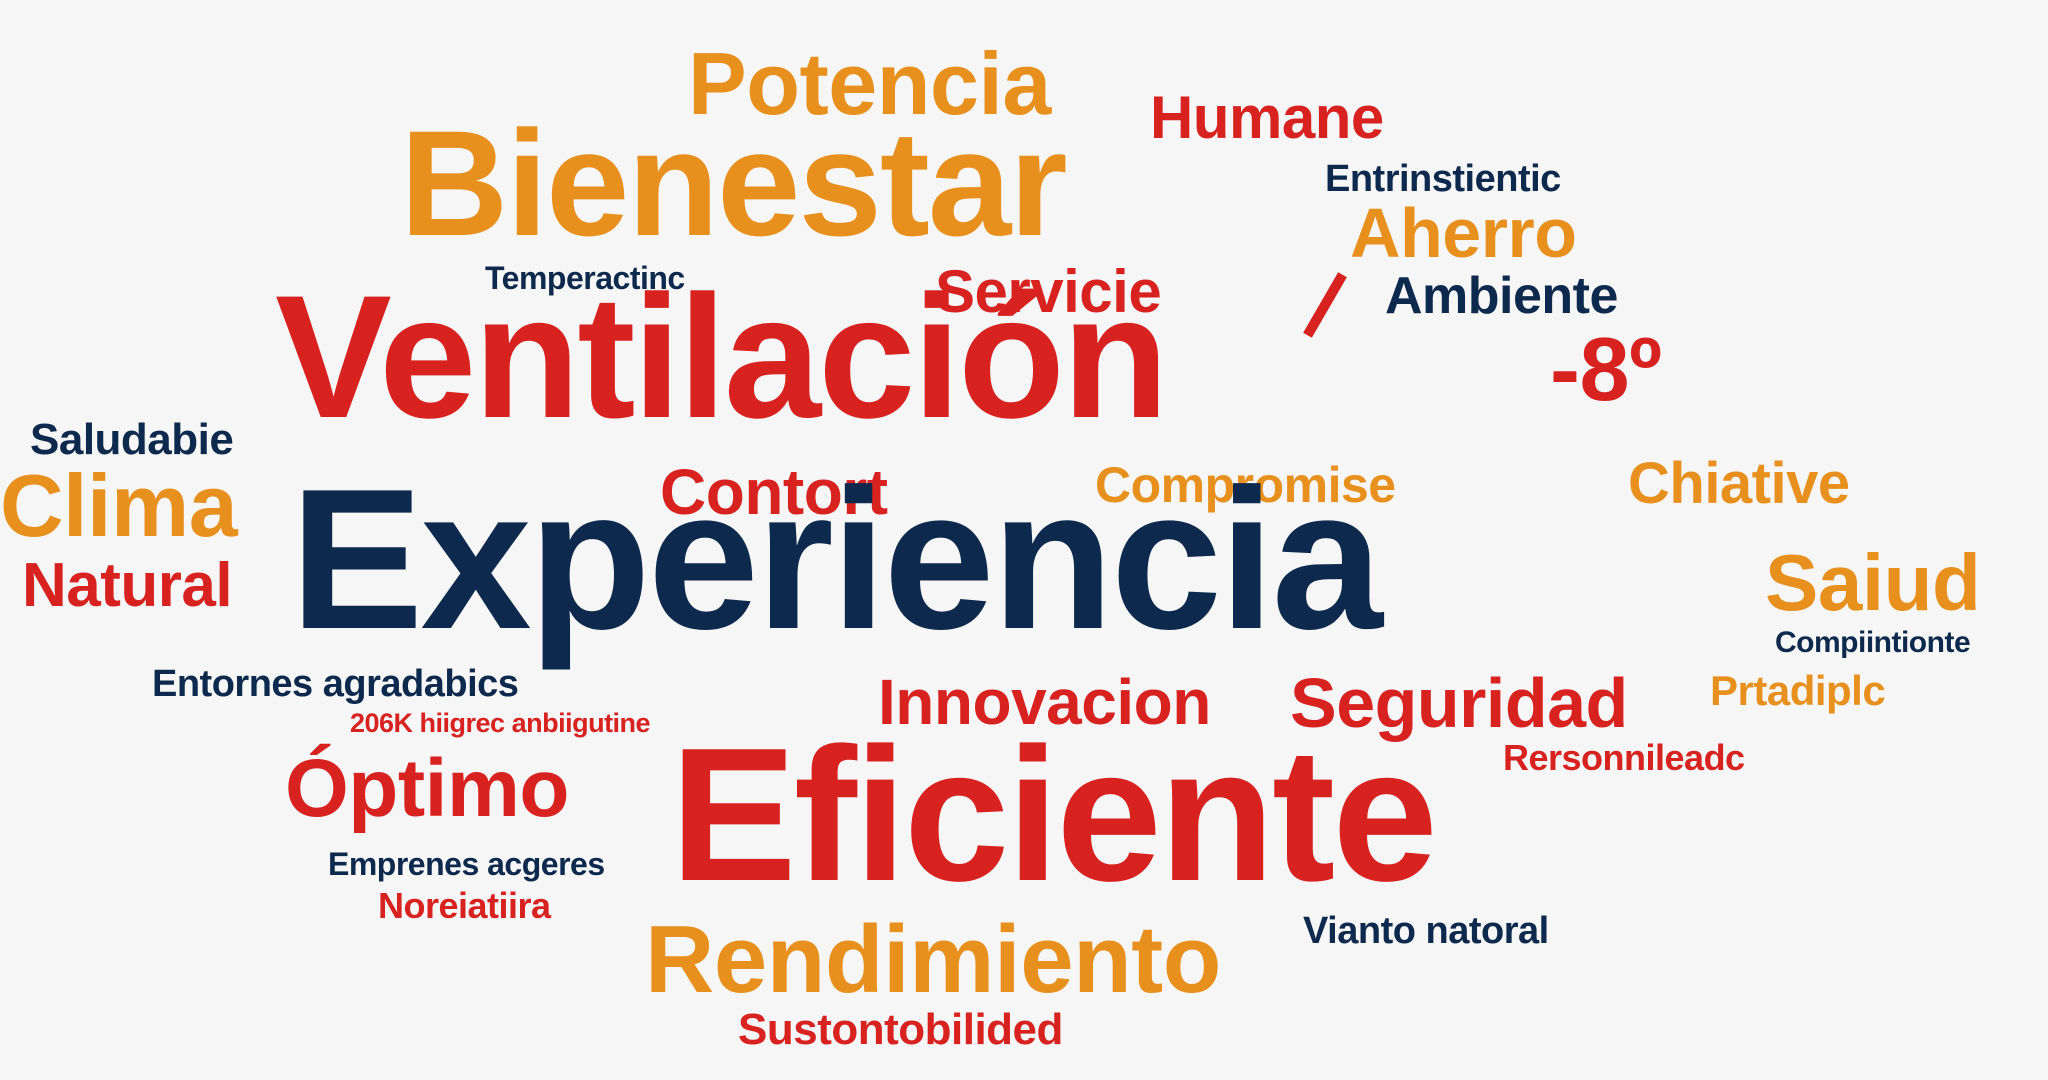 The image size is (2048, 1080). I want to click on word-servicie: Servicie, so click(1048, 291).